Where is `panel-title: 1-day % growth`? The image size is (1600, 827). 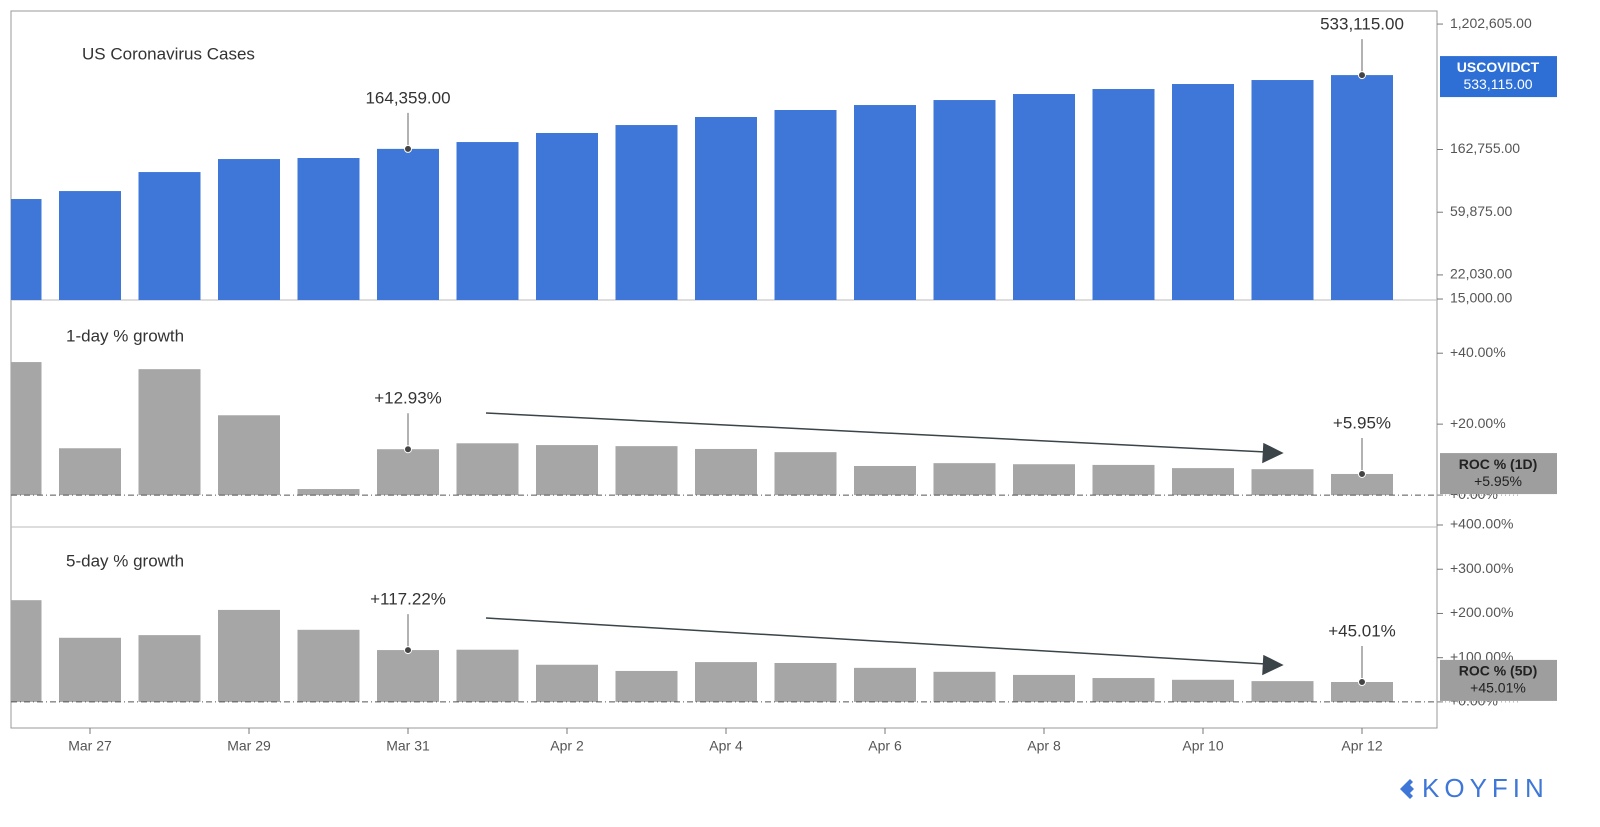
panel-title: 1-day % growth is located at coordinates (125, 335).